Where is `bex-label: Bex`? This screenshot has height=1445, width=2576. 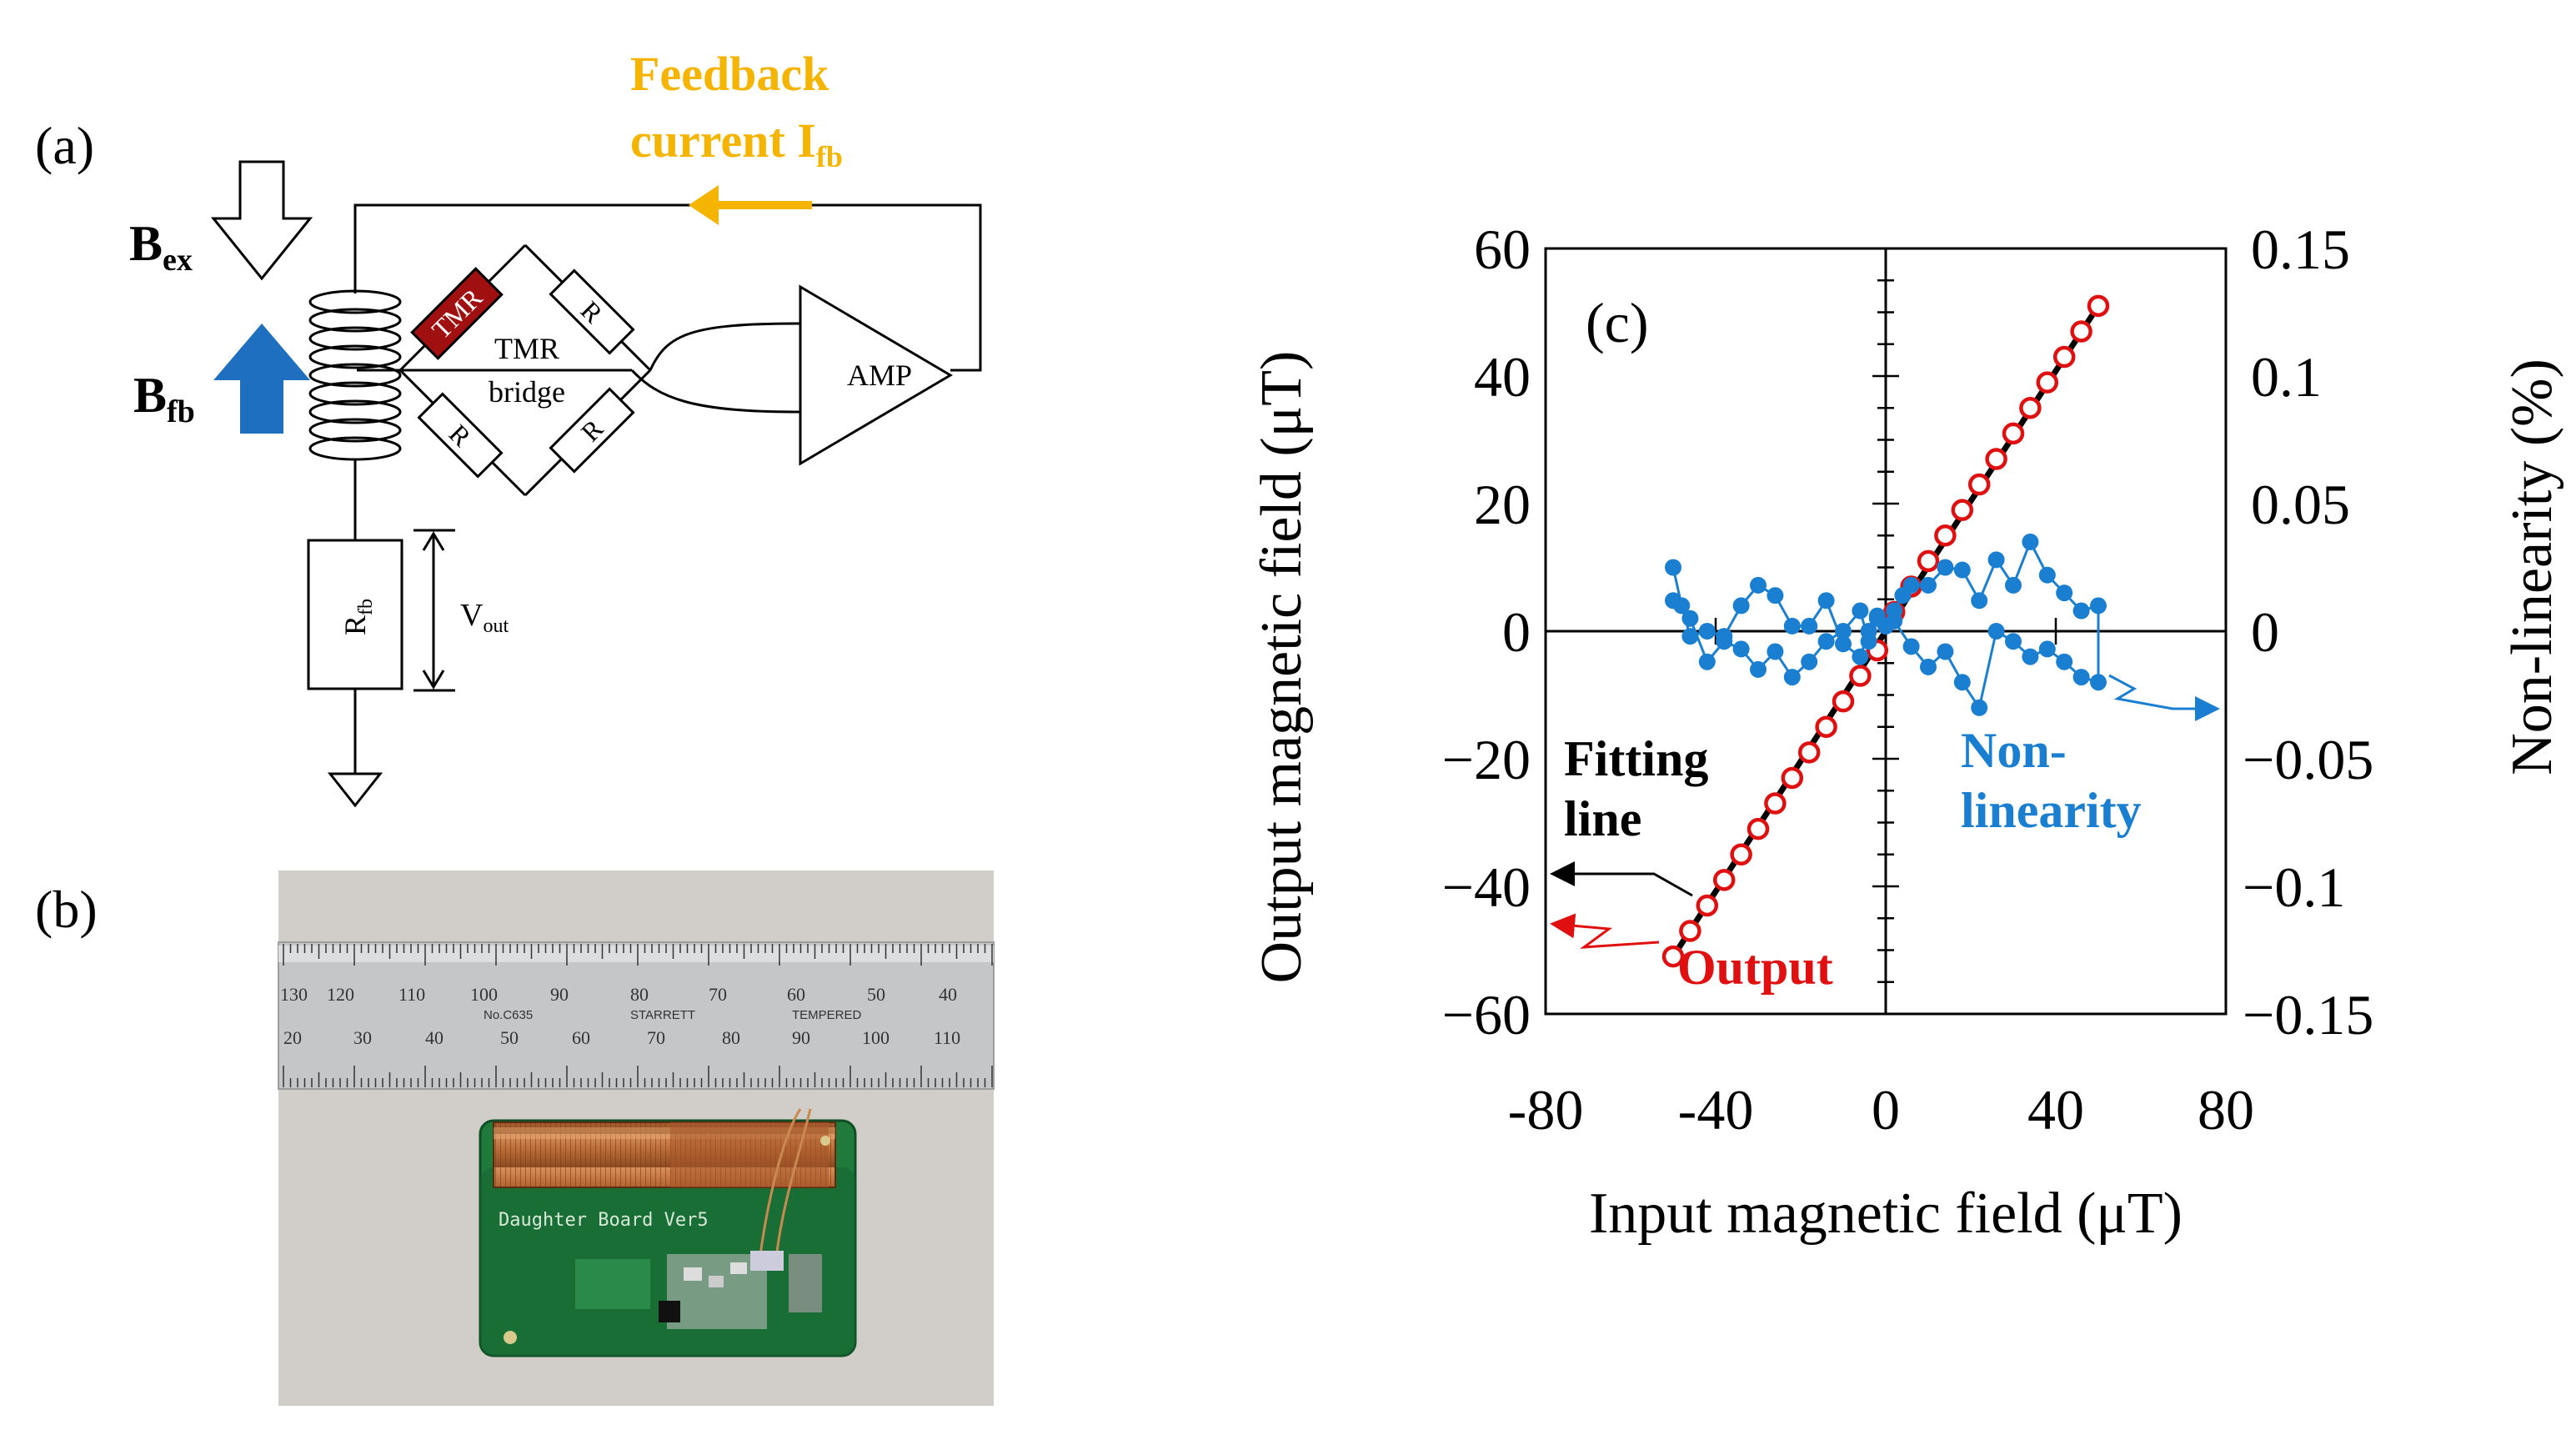
bex-label: Bex is located at coordinates (161, 247).